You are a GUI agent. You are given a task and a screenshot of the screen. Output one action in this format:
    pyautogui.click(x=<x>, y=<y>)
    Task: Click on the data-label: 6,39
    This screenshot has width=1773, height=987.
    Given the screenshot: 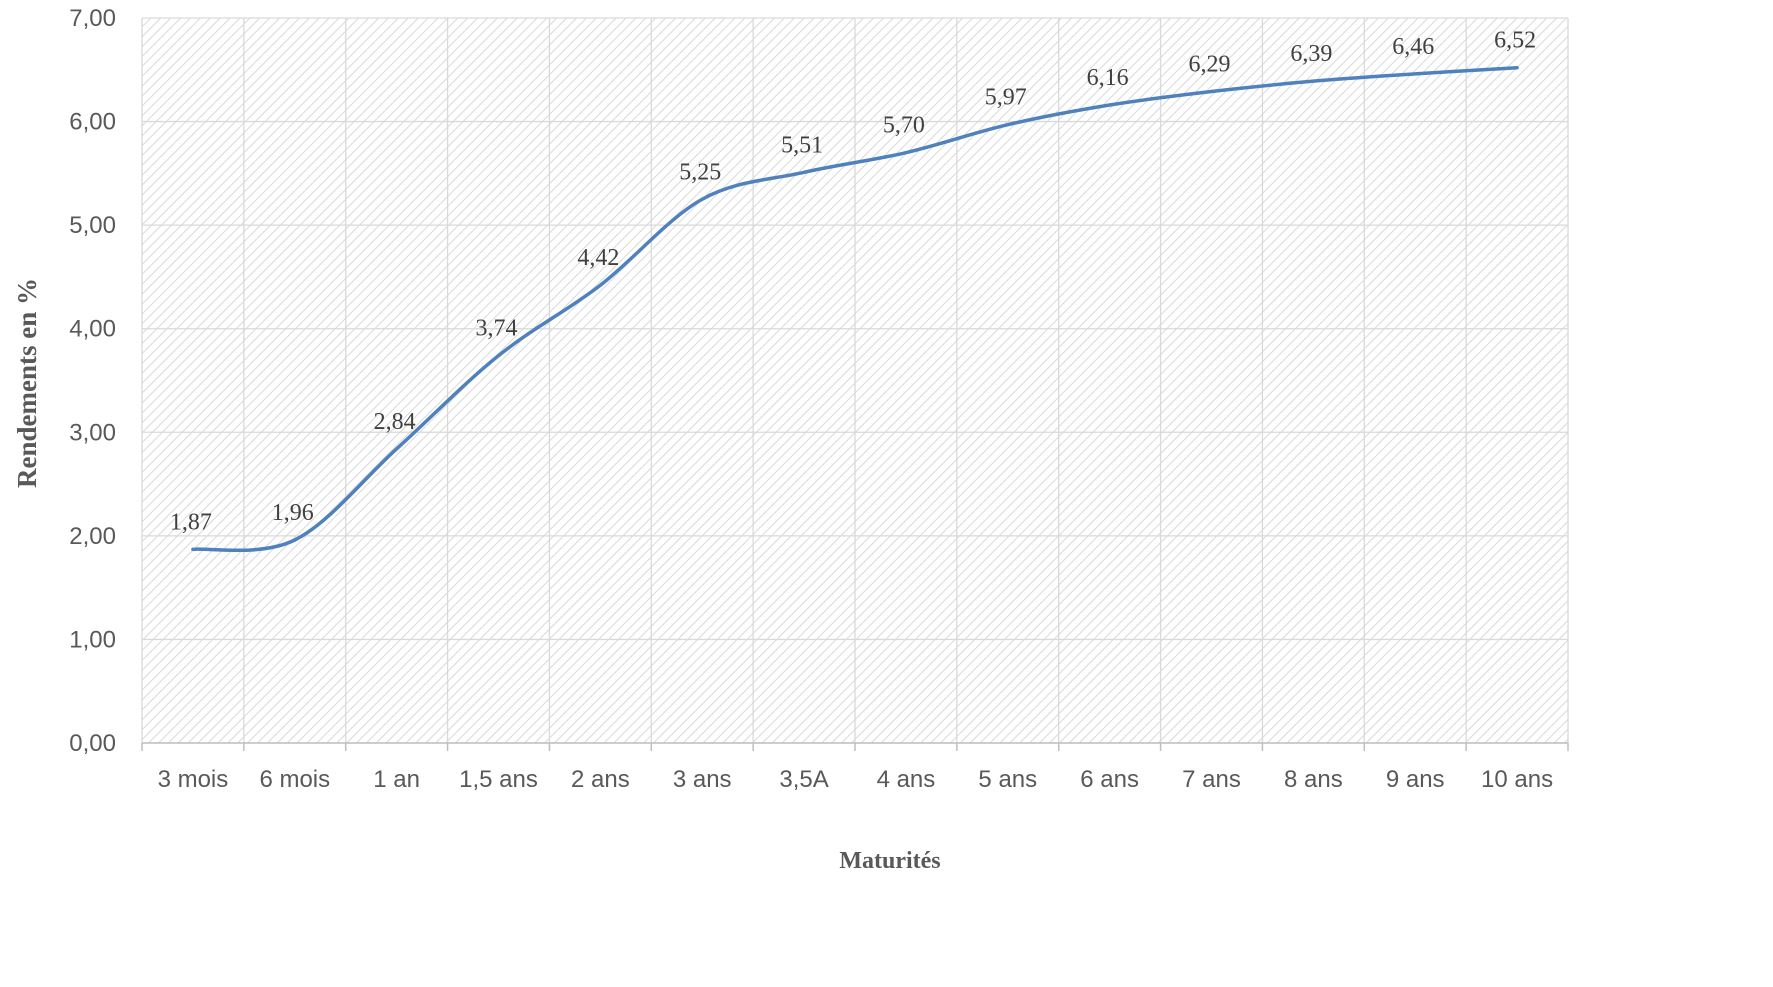 What is the action you would take?
    pyautogui.click(x=1311, y=54)
    